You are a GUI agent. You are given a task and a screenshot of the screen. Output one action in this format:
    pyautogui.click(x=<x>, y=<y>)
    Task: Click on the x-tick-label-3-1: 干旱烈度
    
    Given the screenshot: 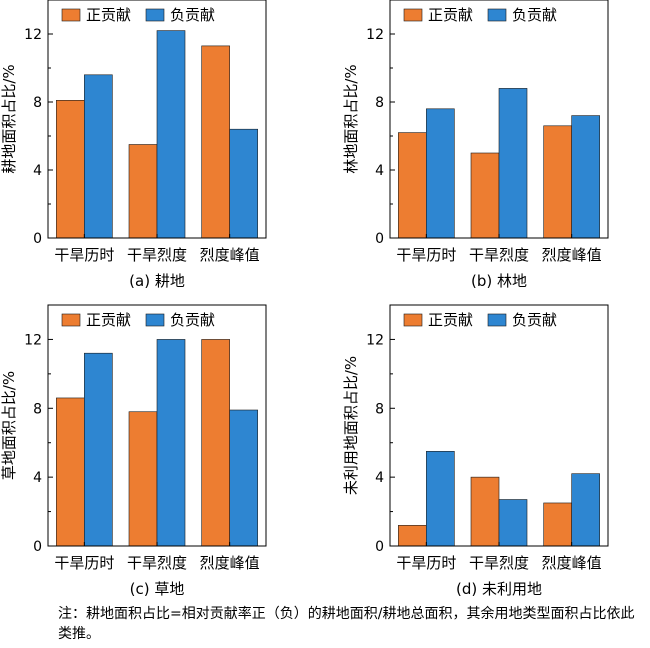 What is the action you would take?
    pyautogui.click(x=499, y=563)
    